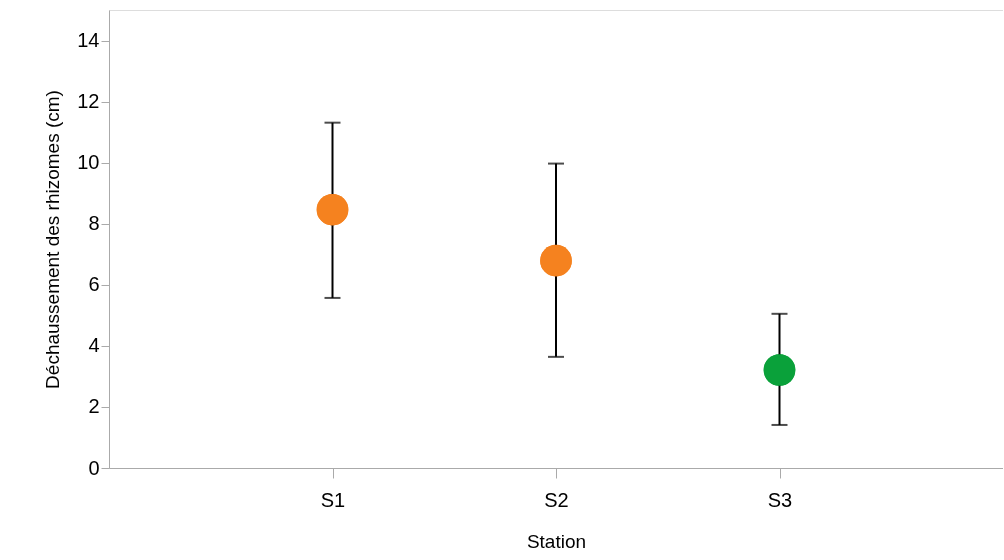 This screenshot has height=560, width=1004. I want to click on y-tick-label: 14, so click(88, 40).